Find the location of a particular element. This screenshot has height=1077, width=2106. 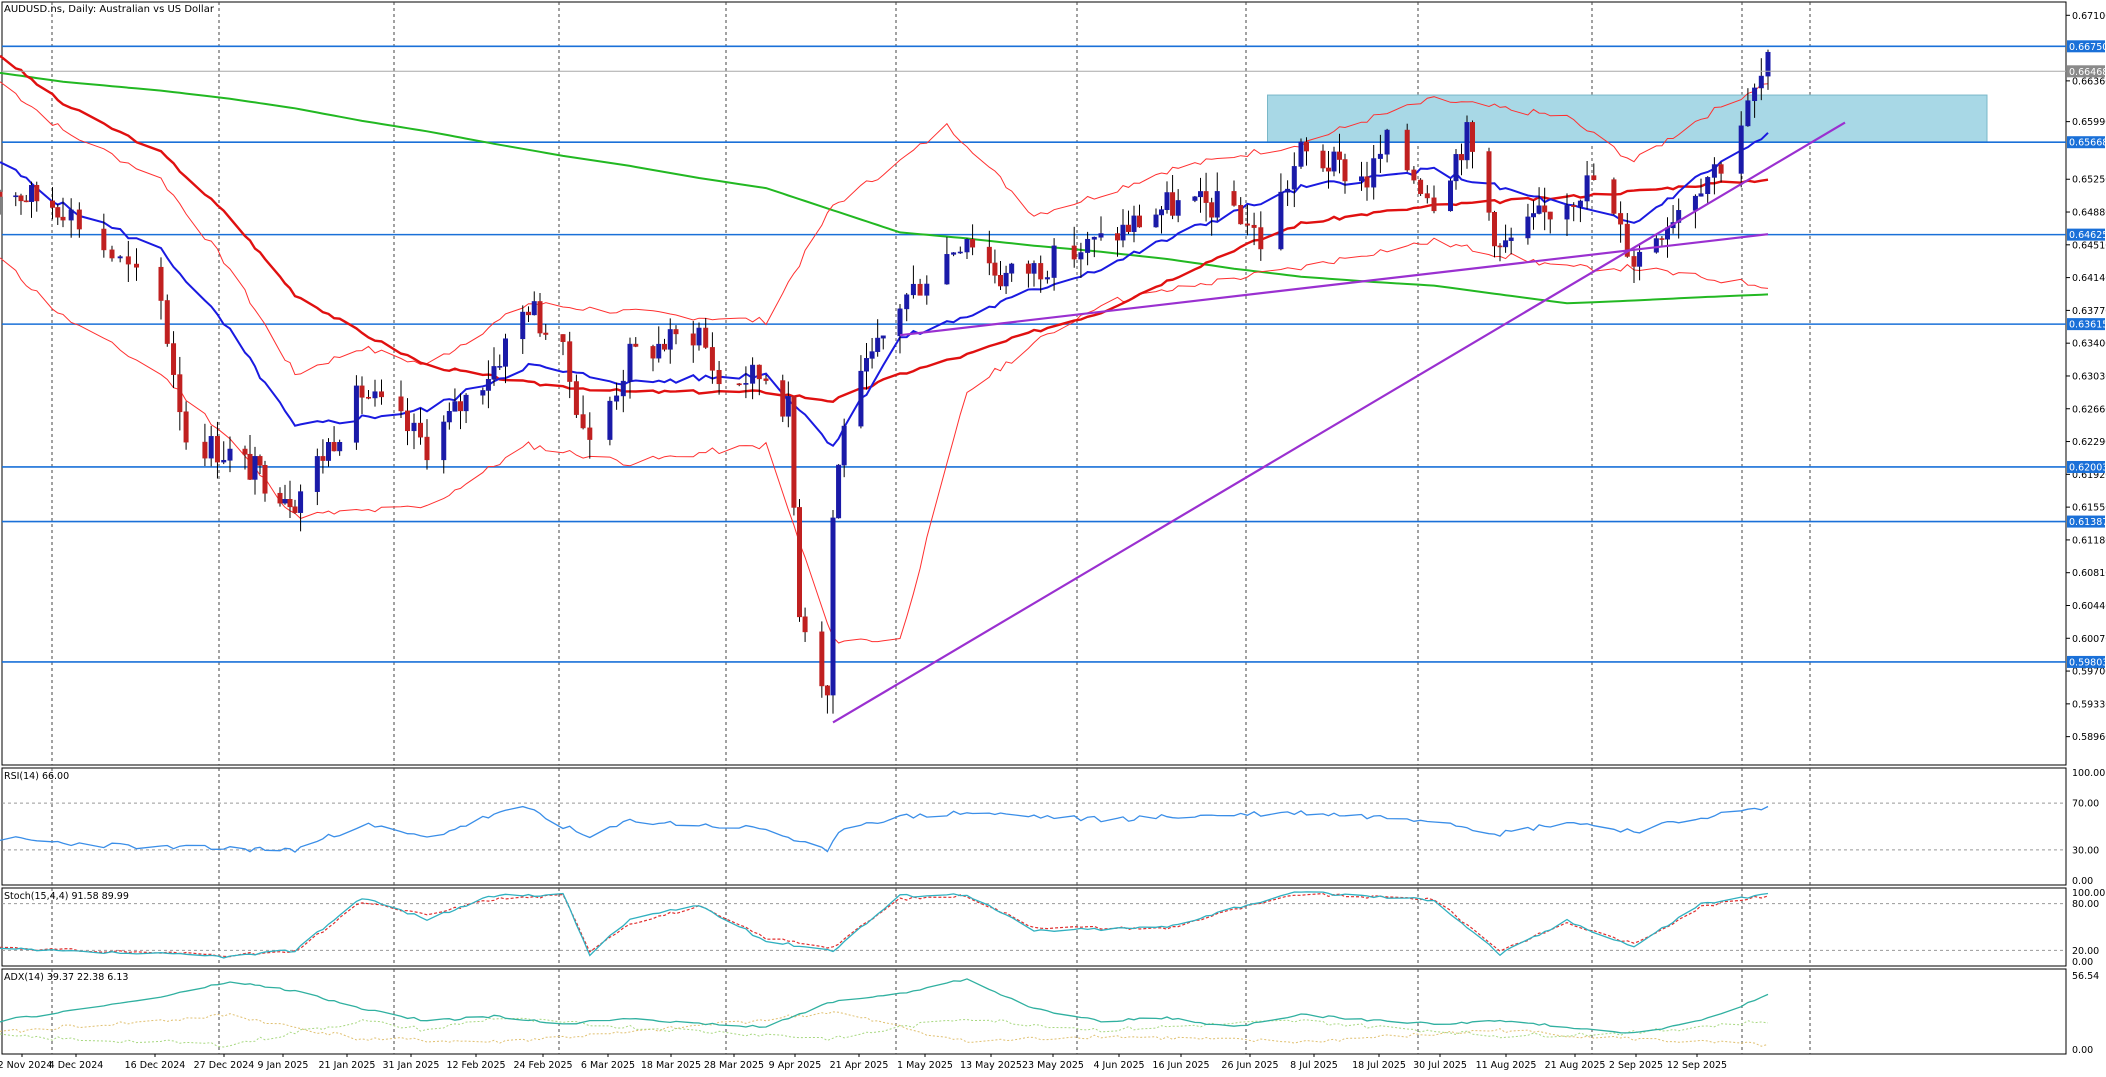

stoch-signal-line is located at coordinates (884, 925).